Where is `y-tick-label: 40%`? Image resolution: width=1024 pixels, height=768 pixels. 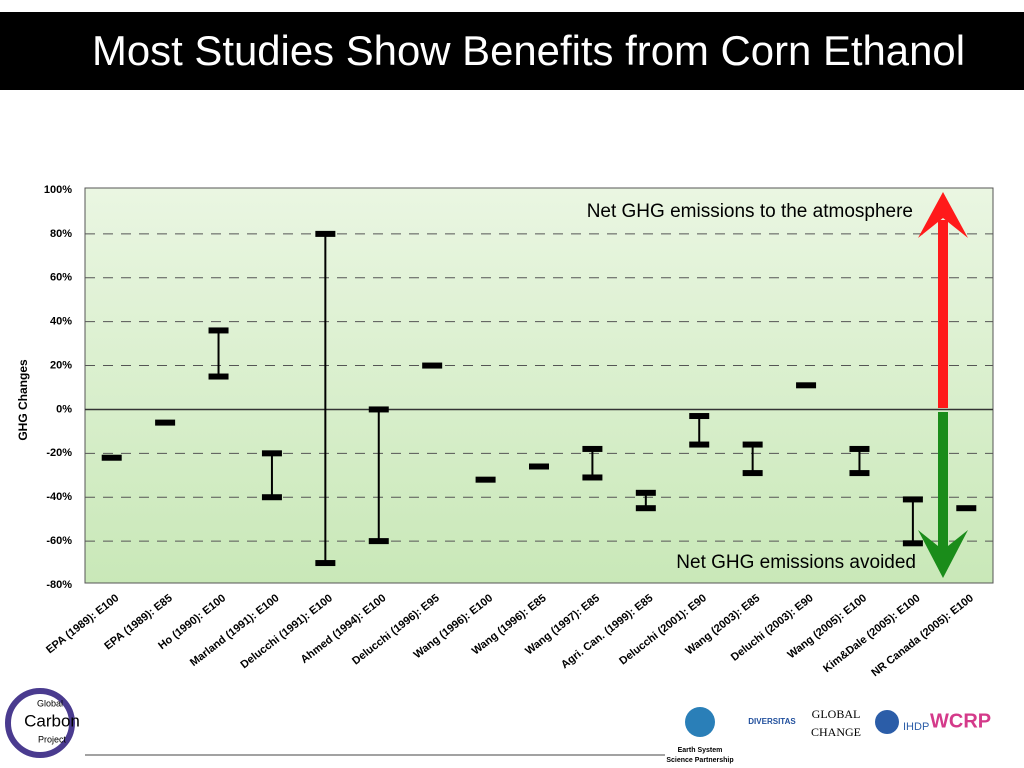
y-tick-label: 40% is located at coordinates (61, 322).